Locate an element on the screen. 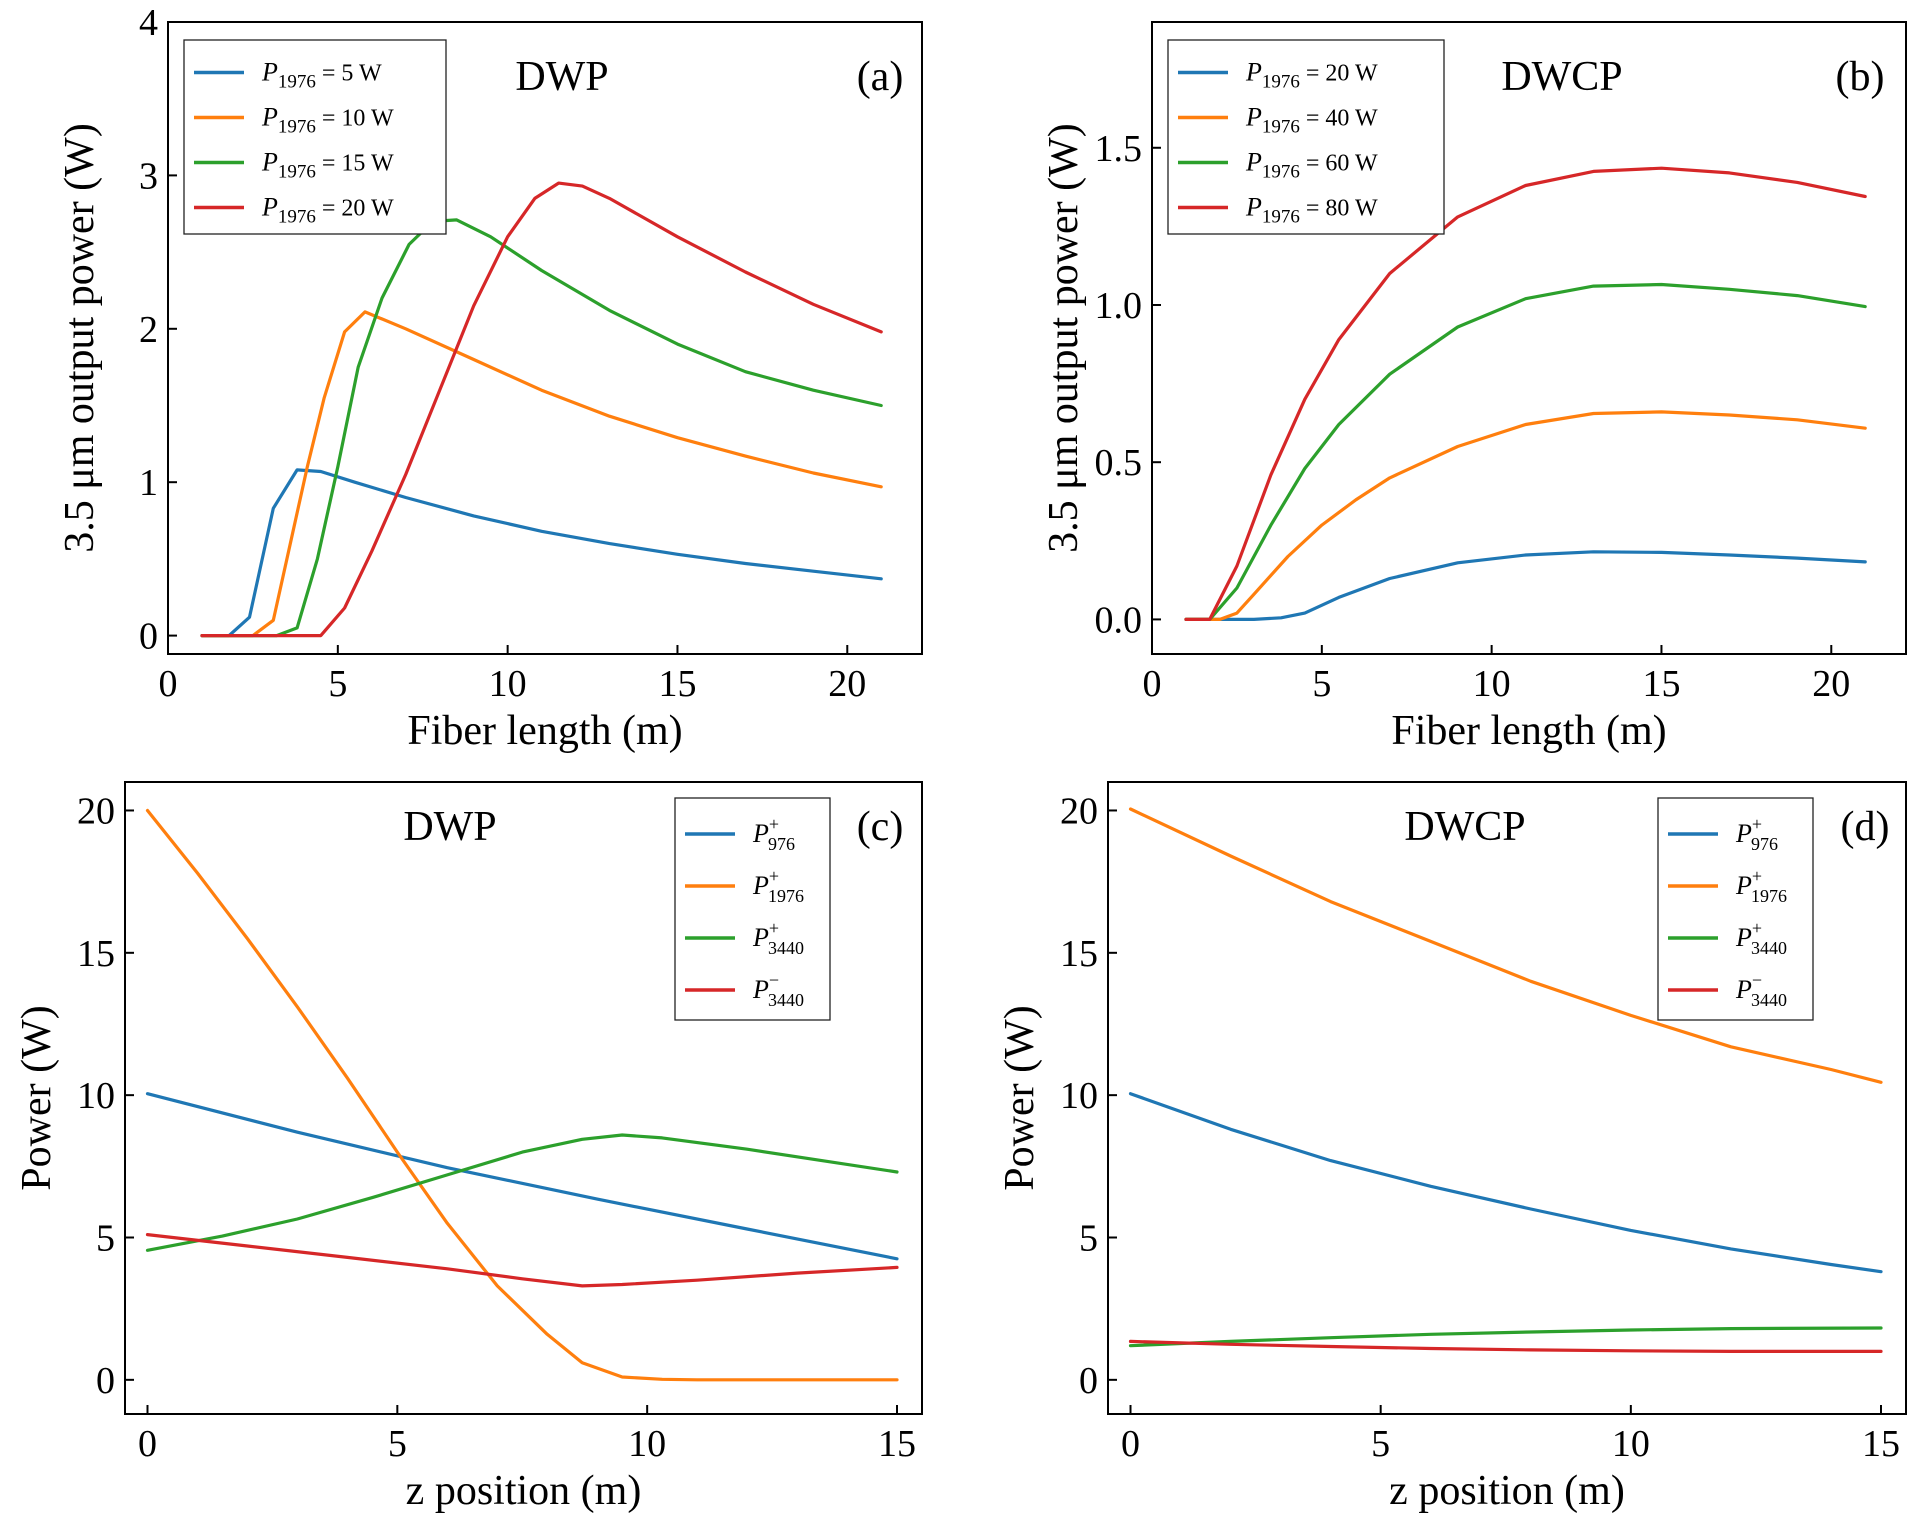  panel-tag: (c) is located at coordinates (880, 827).